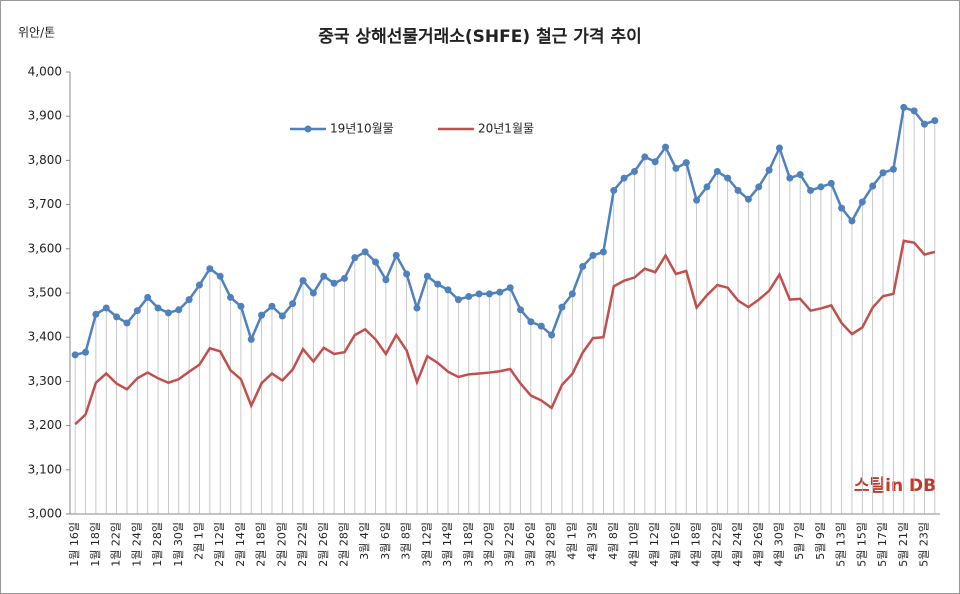 The width and height of the screenshot is (960, 594). Describe the element at coordinates (178, 544) in the screenshot. I see `x-tick-label: 1월 30일` at that location.